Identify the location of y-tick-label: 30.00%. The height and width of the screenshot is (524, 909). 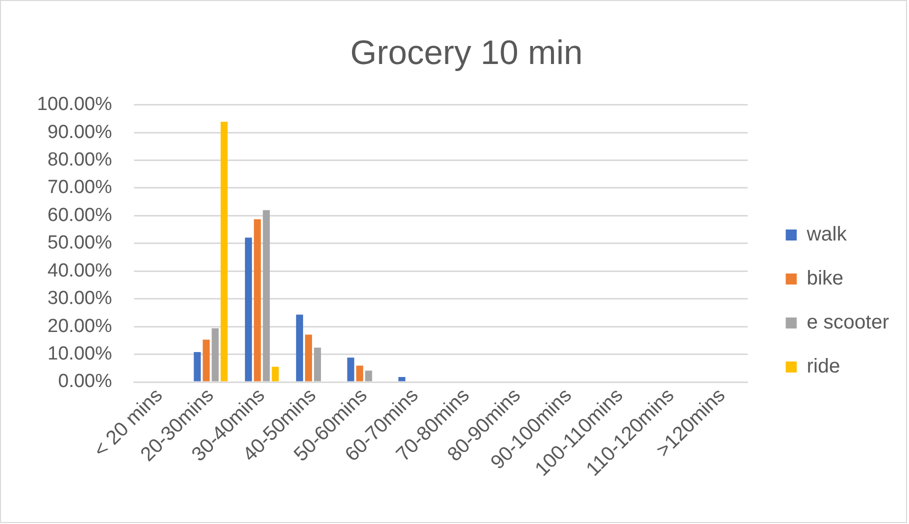
(80, 299).